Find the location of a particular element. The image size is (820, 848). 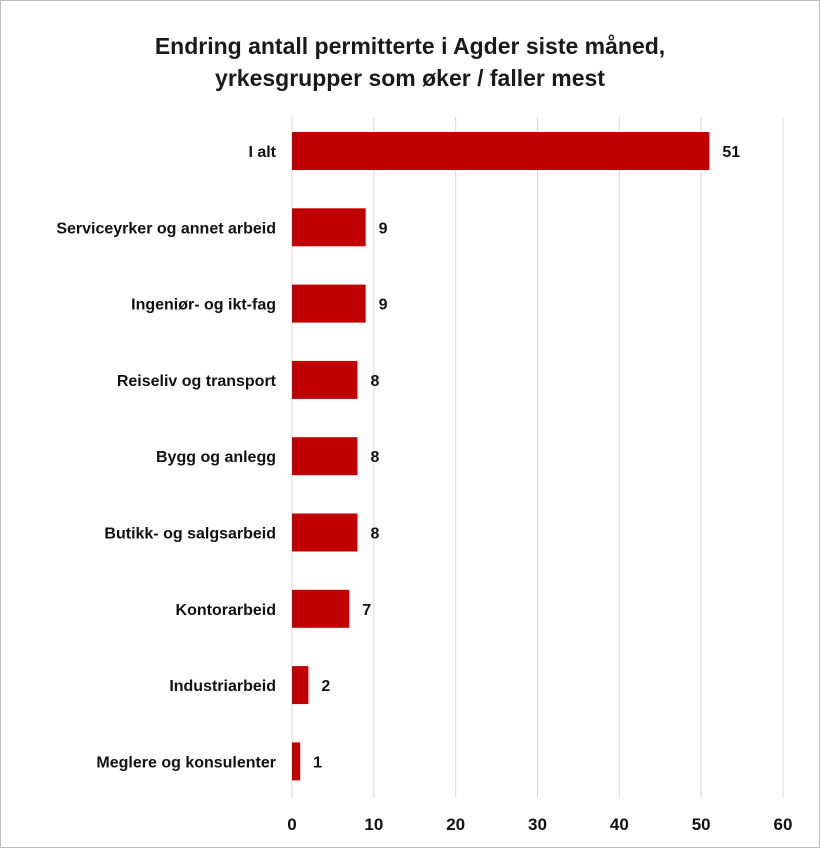

category-label: Butikk- og salgsarbeid is located at coordinates (190, 534).